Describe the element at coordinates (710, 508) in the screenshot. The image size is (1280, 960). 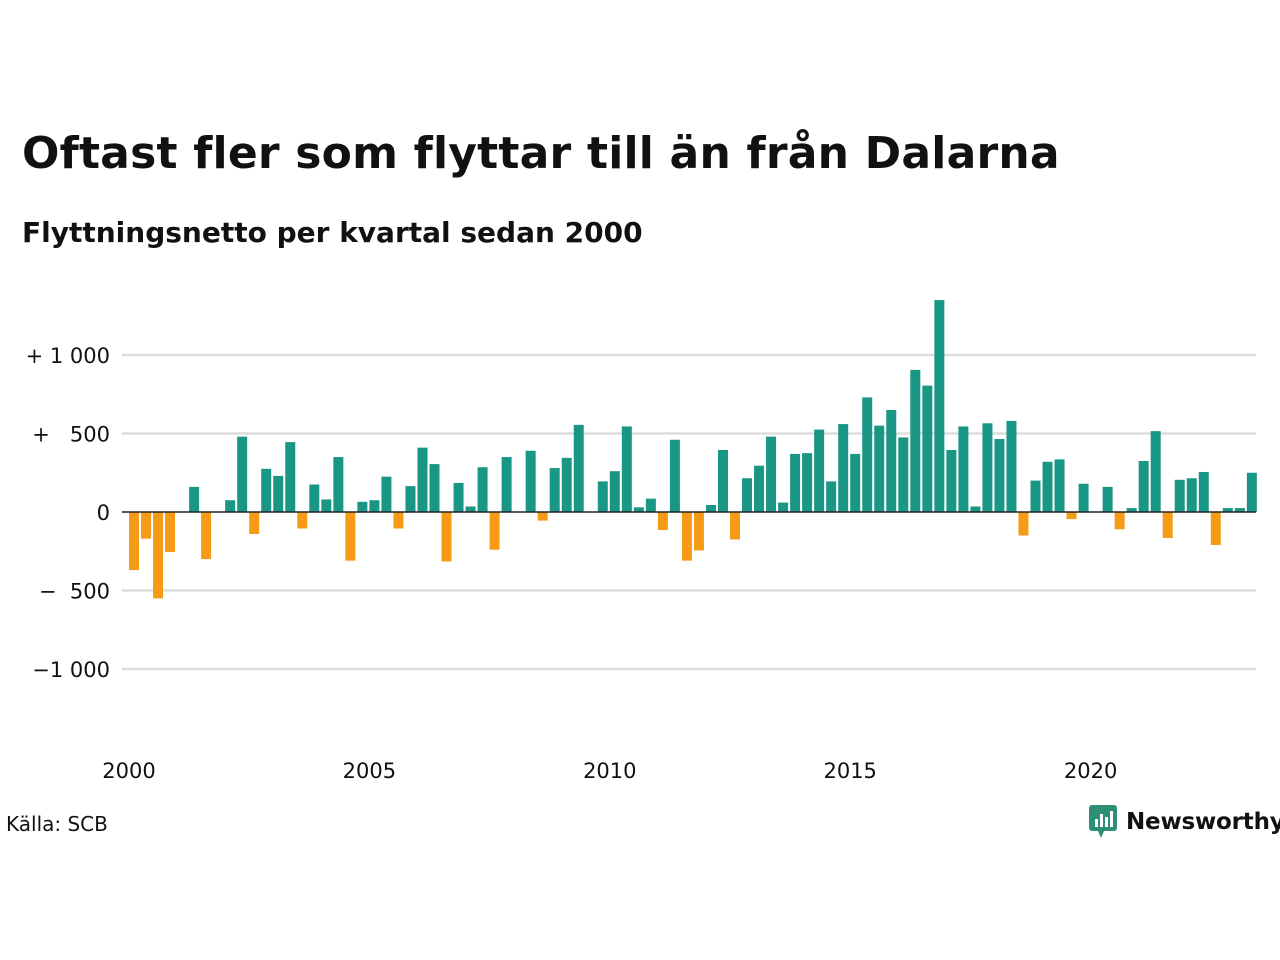
I see `bar-2012-q1` at that location.